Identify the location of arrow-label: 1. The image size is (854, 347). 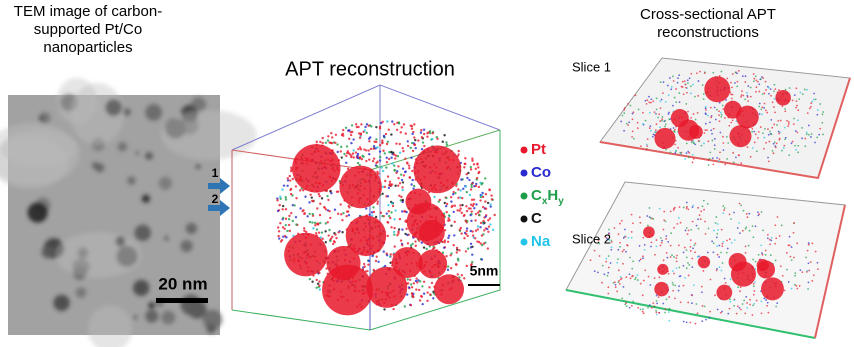
(215, 173).